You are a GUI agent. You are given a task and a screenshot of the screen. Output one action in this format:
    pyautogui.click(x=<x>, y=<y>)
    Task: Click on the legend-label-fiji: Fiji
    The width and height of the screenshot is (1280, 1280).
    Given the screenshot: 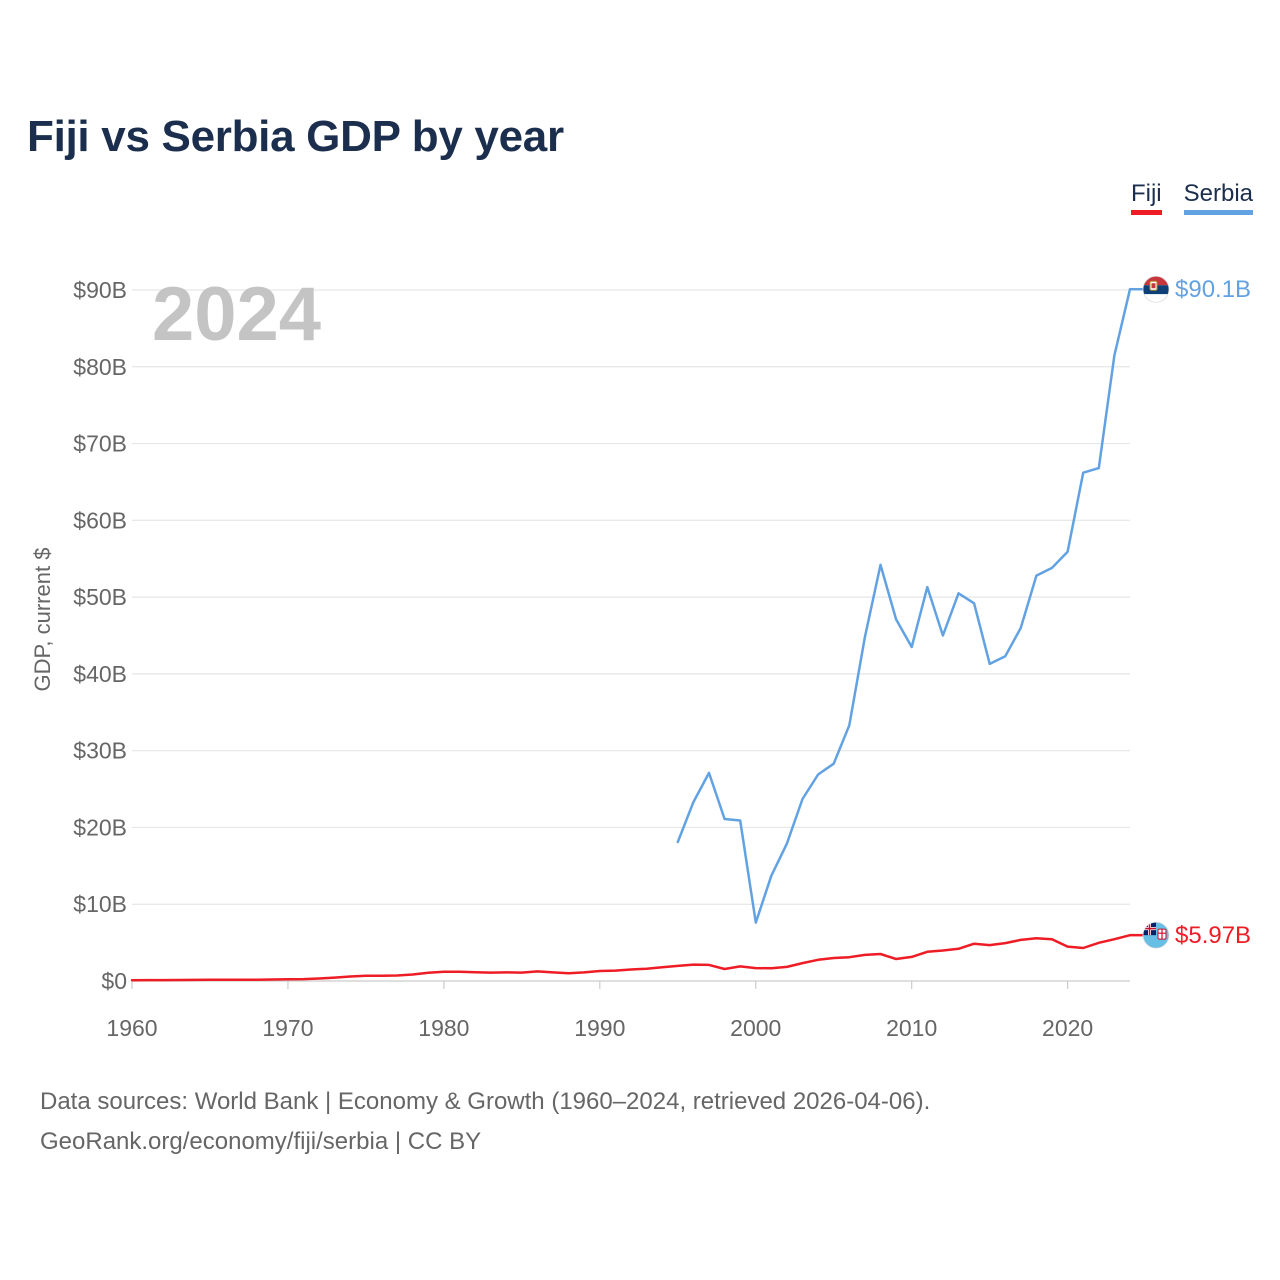 What is the action you would take?
    pyautogui.click(x=1146, y=193)
    